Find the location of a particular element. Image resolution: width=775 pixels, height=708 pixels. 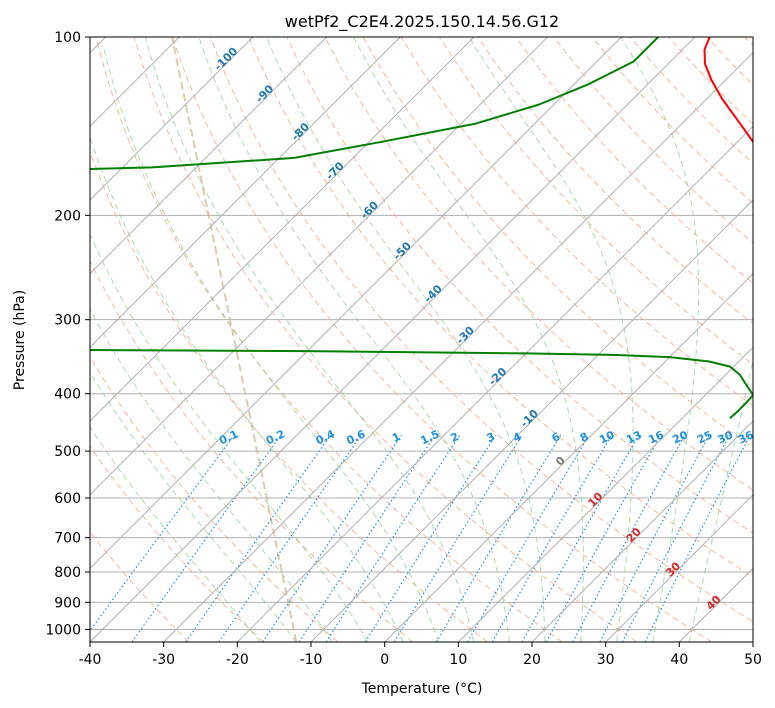

y-tick-label: 800 is located at coordinates (67, 573).